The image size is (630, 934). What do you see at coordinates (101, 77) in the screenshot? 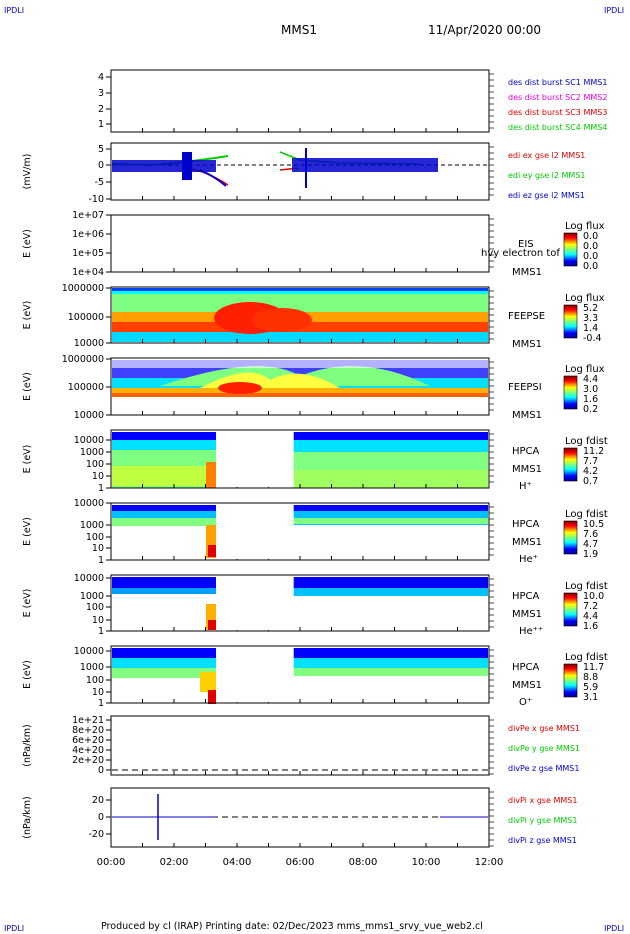
I see `y-tick-label: 4` at bounding box center [101, 77].